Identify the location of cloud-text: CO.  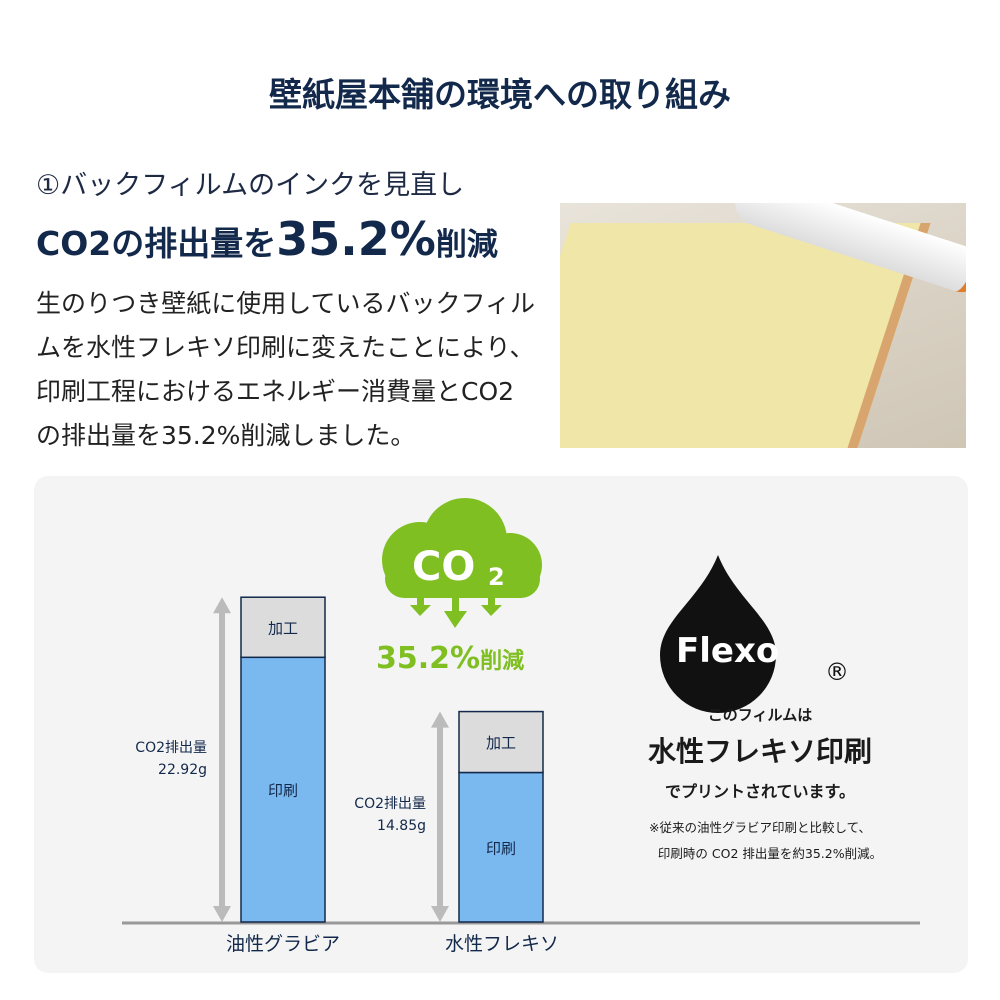
(443, 567).